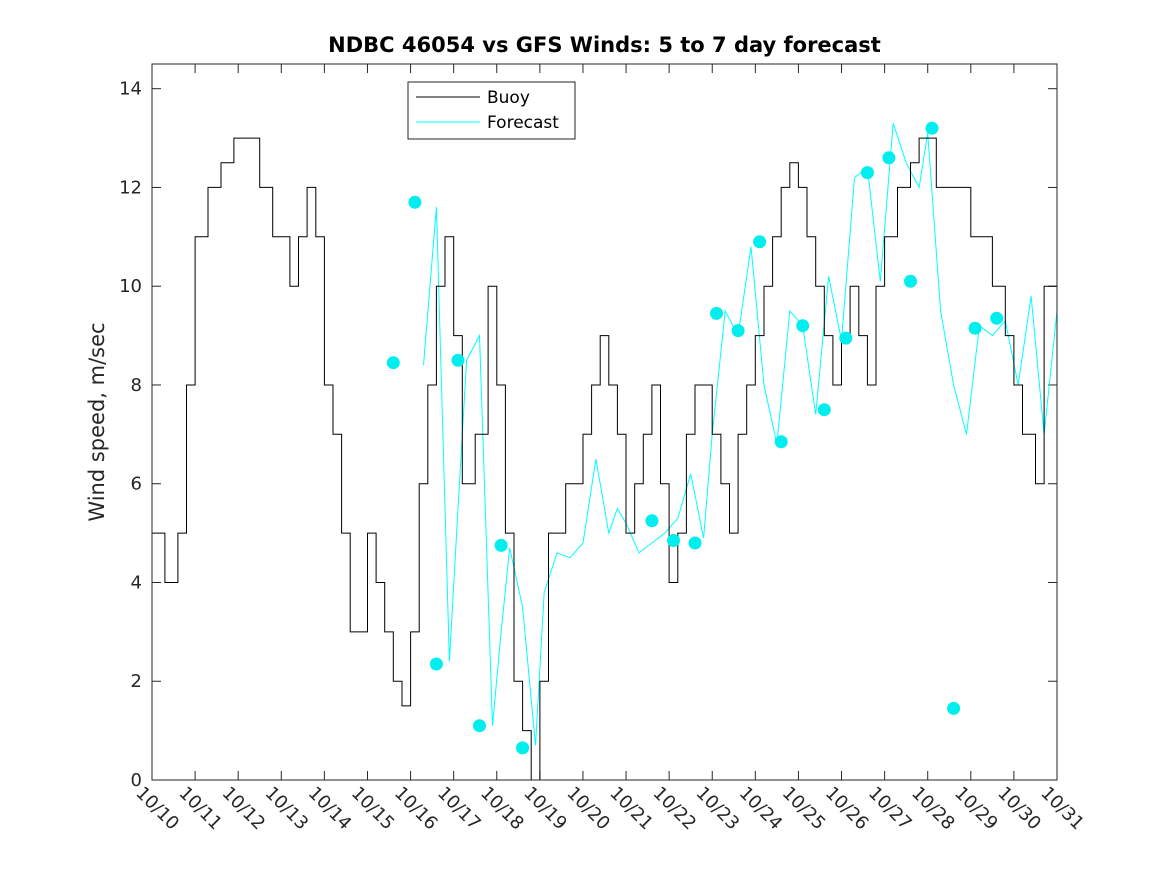 The image size is (1167, 875). I want to click on legend-box, so click(491, 110).